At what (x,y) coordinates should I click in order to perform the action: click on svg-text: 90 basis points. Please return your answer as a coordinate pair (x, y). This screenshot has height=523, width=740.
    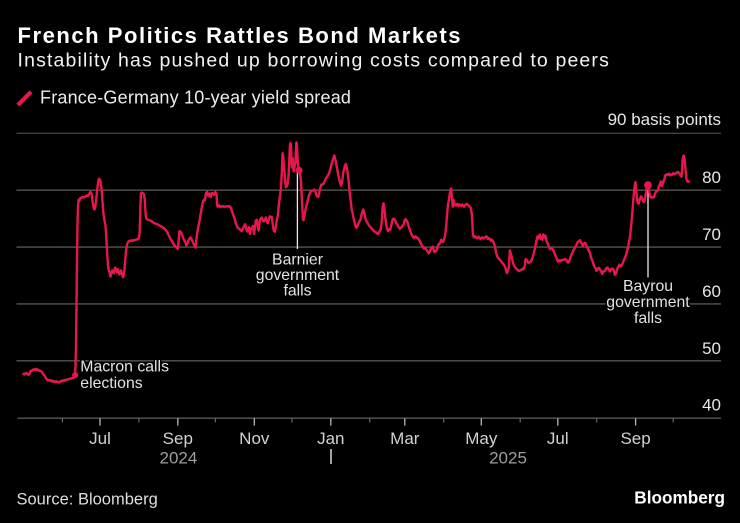
    Looking at the image, I should click on (664, 119).